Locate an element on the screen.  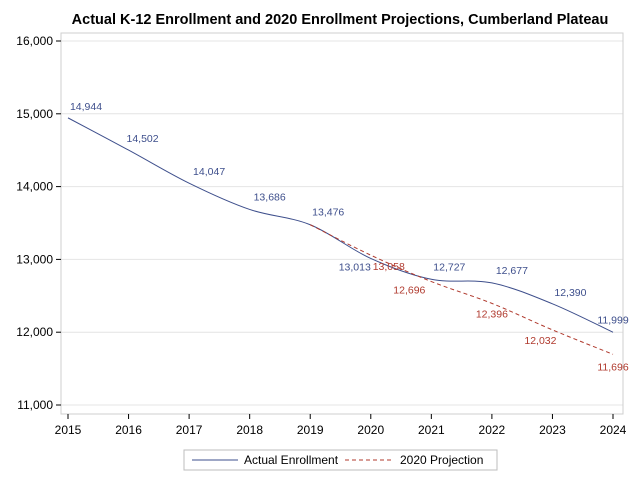
x-tick-label: 2024 is located at coordinates (613, 430).